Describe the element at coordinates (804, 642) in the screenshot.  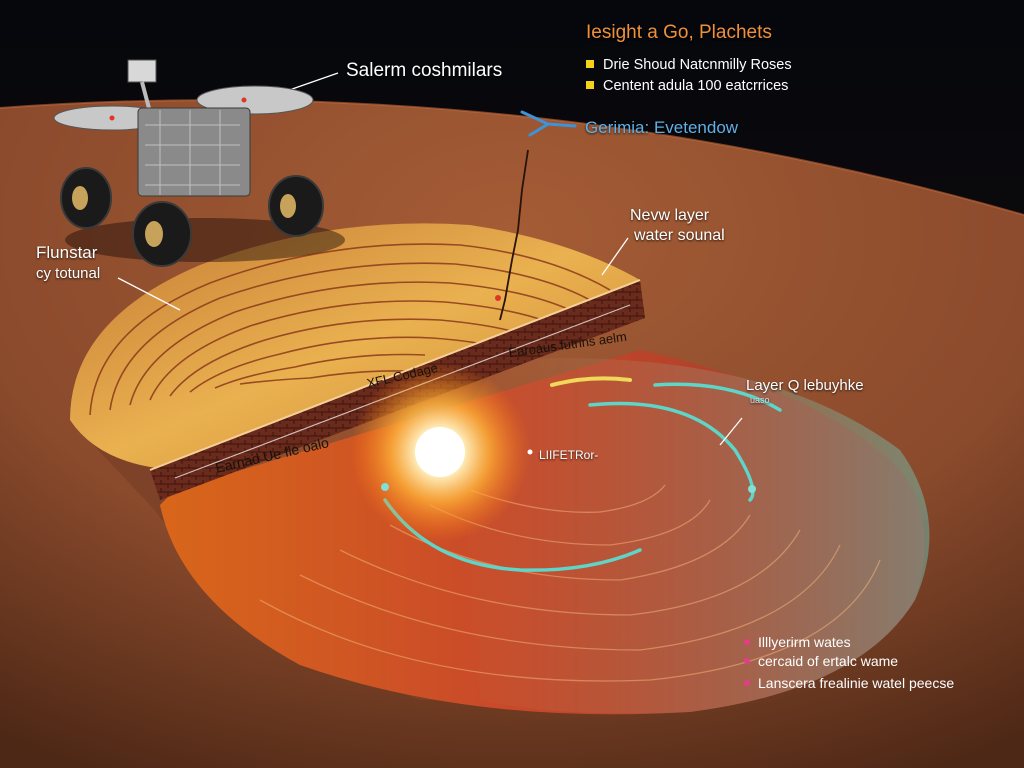
I see `note-text: Illlyerirm wates` at that location.